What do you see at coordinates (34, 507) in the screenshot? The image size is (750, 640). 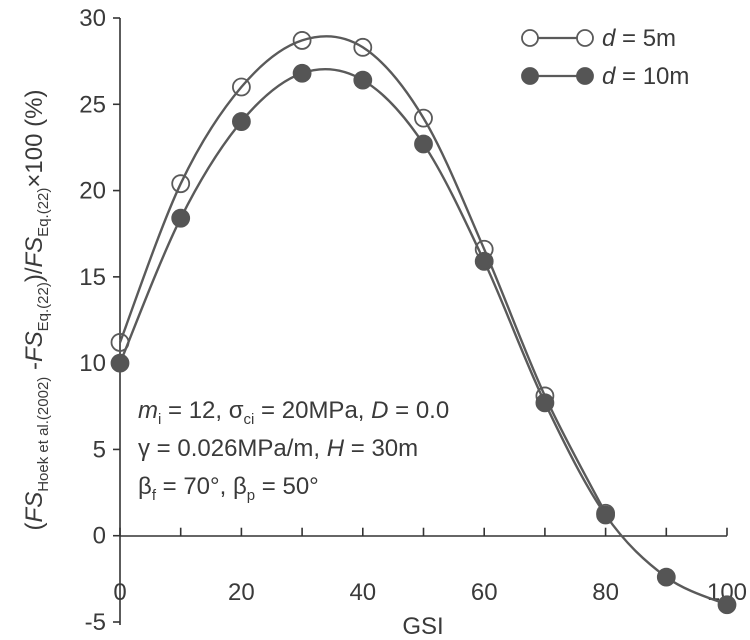 I see `y-label-fs1: FS` at bounding box center [34, 507].